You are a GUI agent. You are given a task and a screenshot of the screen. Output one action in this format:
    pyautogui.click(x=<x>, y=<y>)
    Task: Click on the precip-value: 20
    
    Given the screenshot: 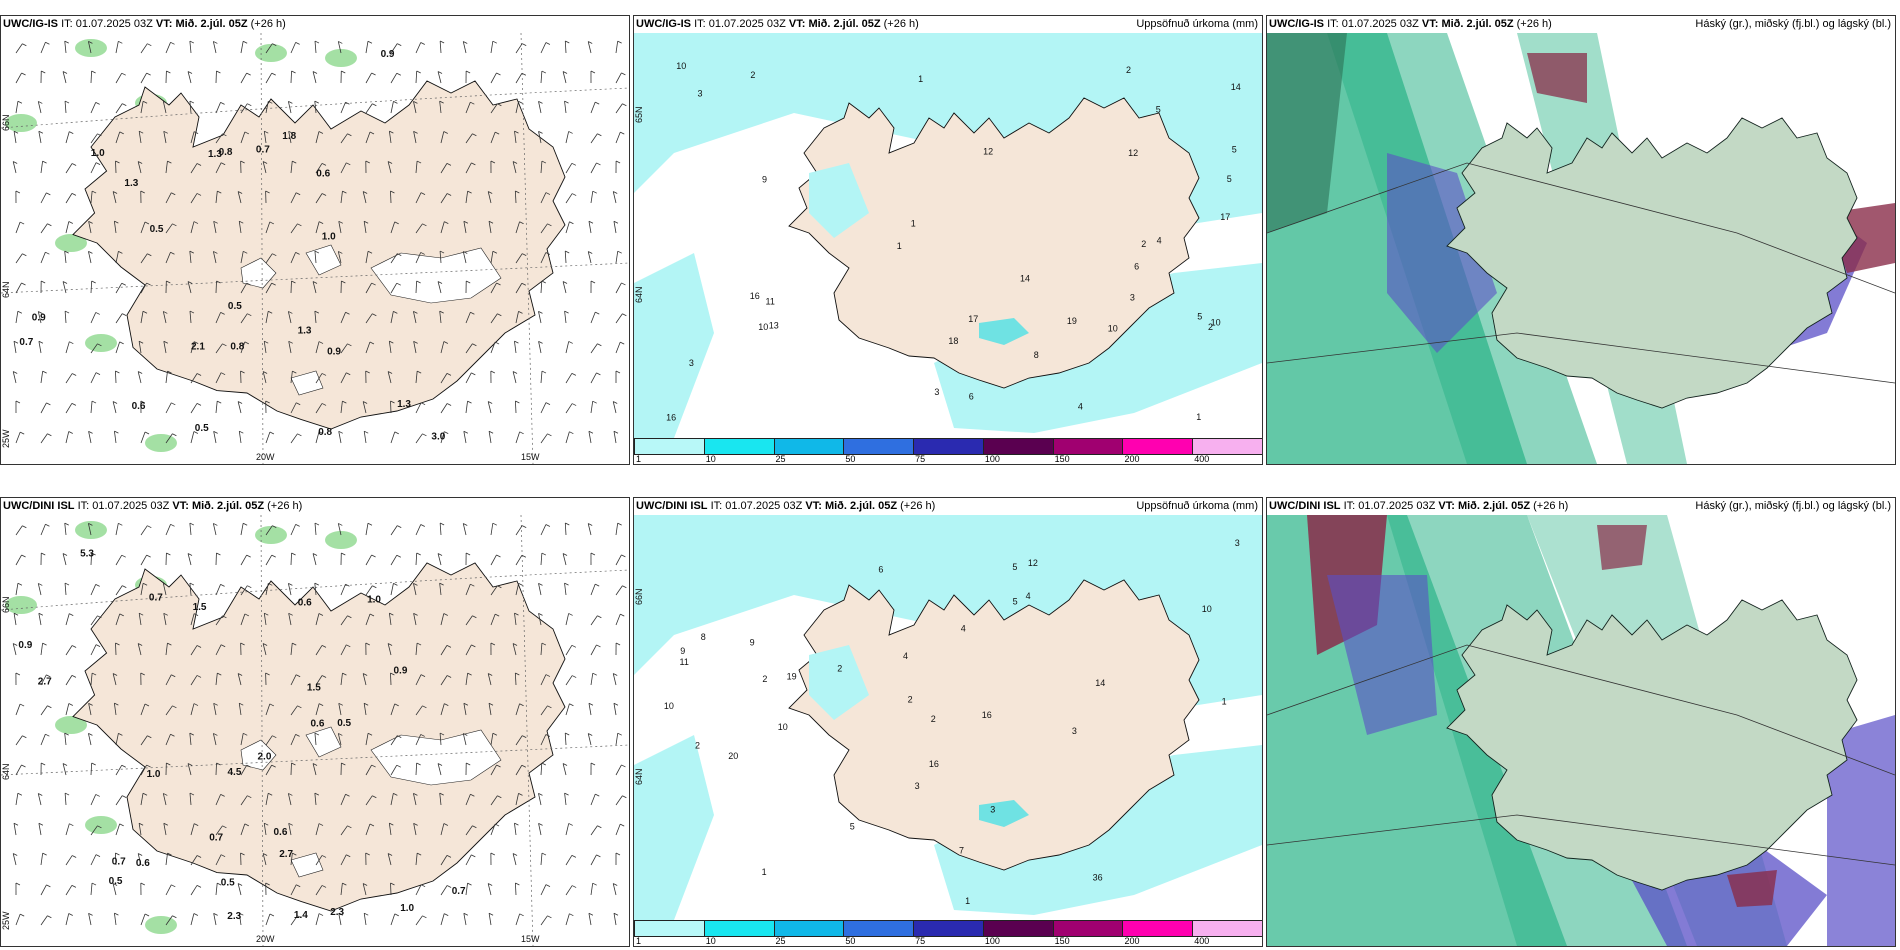 What is the action you would take?
    pyautogui.click(x=733, y=756)
    